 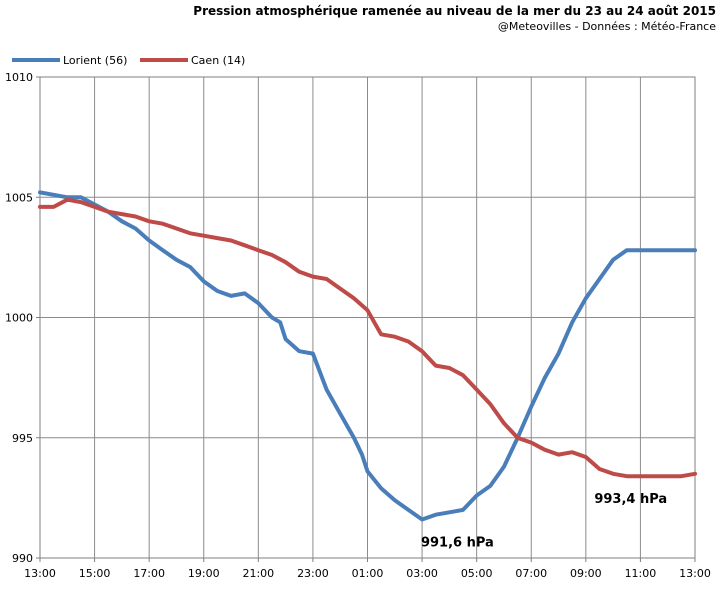 I want to click on chart-subtitle: @Meteovilles - Données : Météo-France, so click(x=606, y=26).